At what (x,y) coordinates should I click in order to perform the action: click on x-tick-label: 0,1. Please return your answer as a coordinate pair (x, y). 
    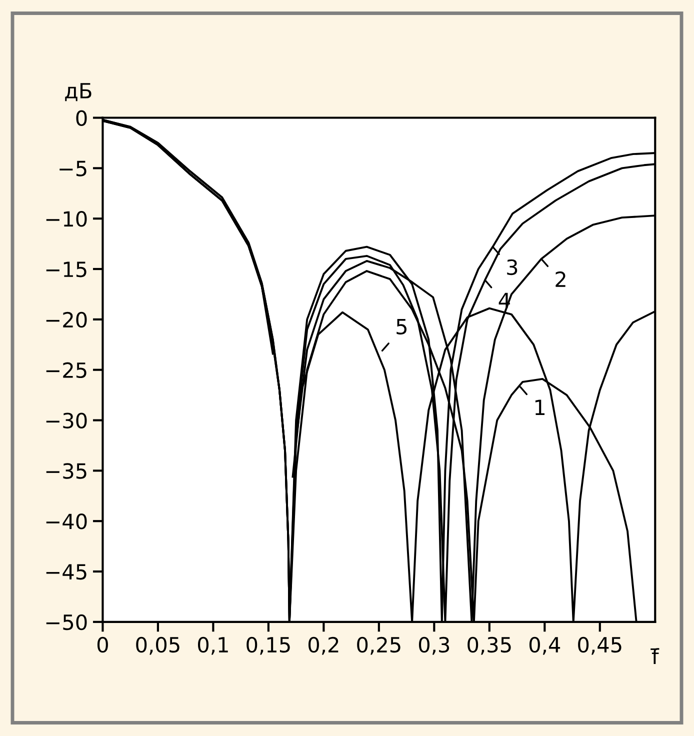
    Looking at the image, I should click on (213, 645).